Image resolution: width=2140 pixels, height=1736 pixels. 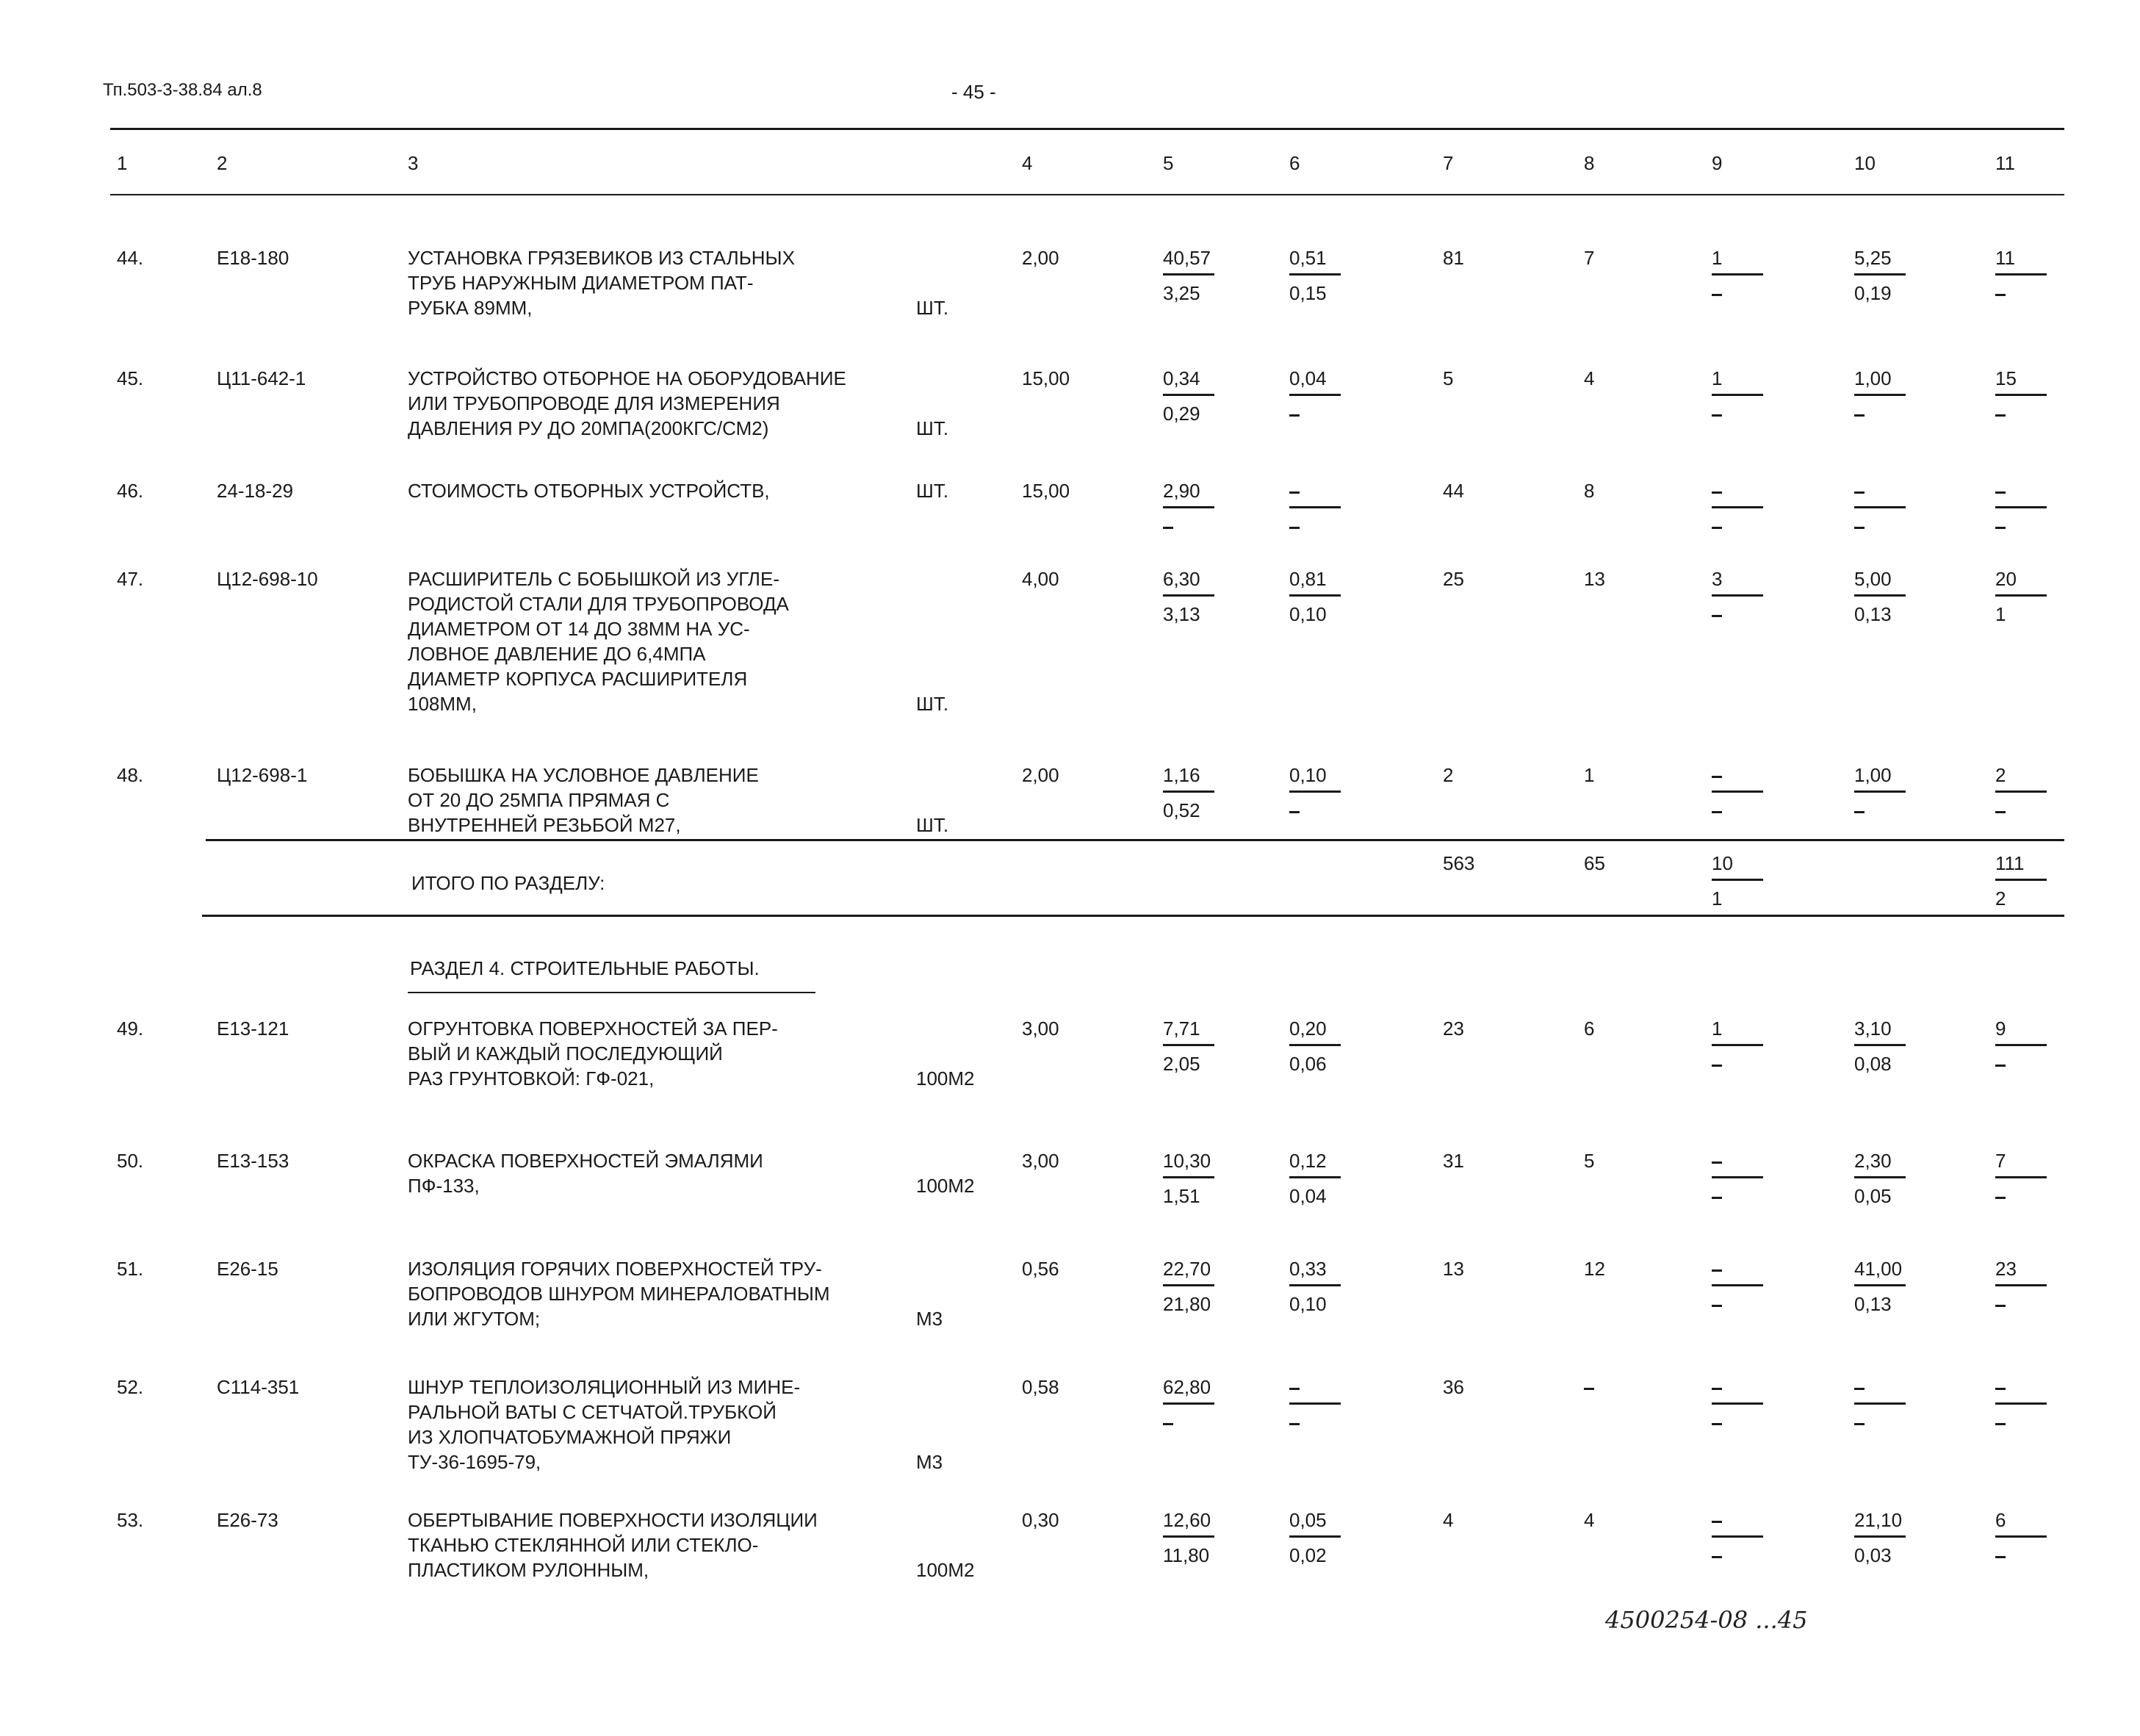 I want to click on col10-numerator, so click(x=1859, y=1387).